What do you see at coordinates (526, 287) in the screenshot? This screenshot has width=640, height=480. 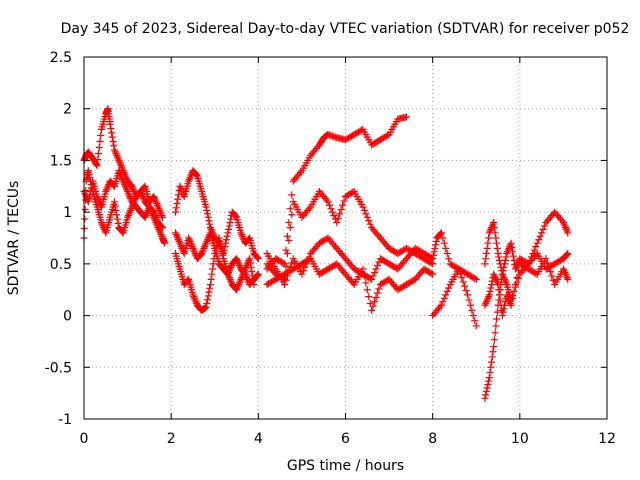 I see `series-track-o` at bounding box center [526, 287].